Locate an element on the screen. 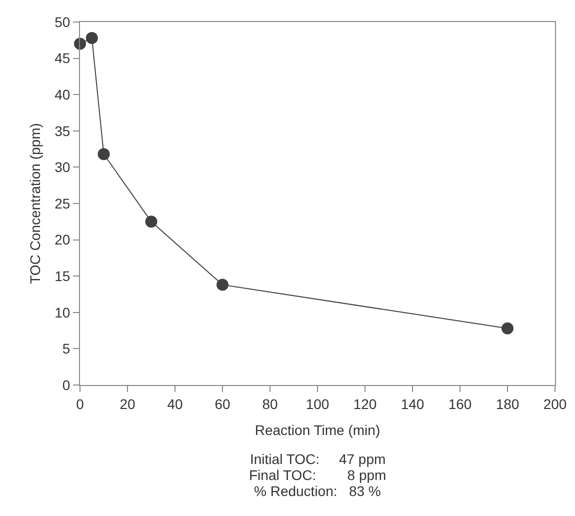 The image size is (575, 516). x-tick-label: 40 is located at coordinates (175, 404).